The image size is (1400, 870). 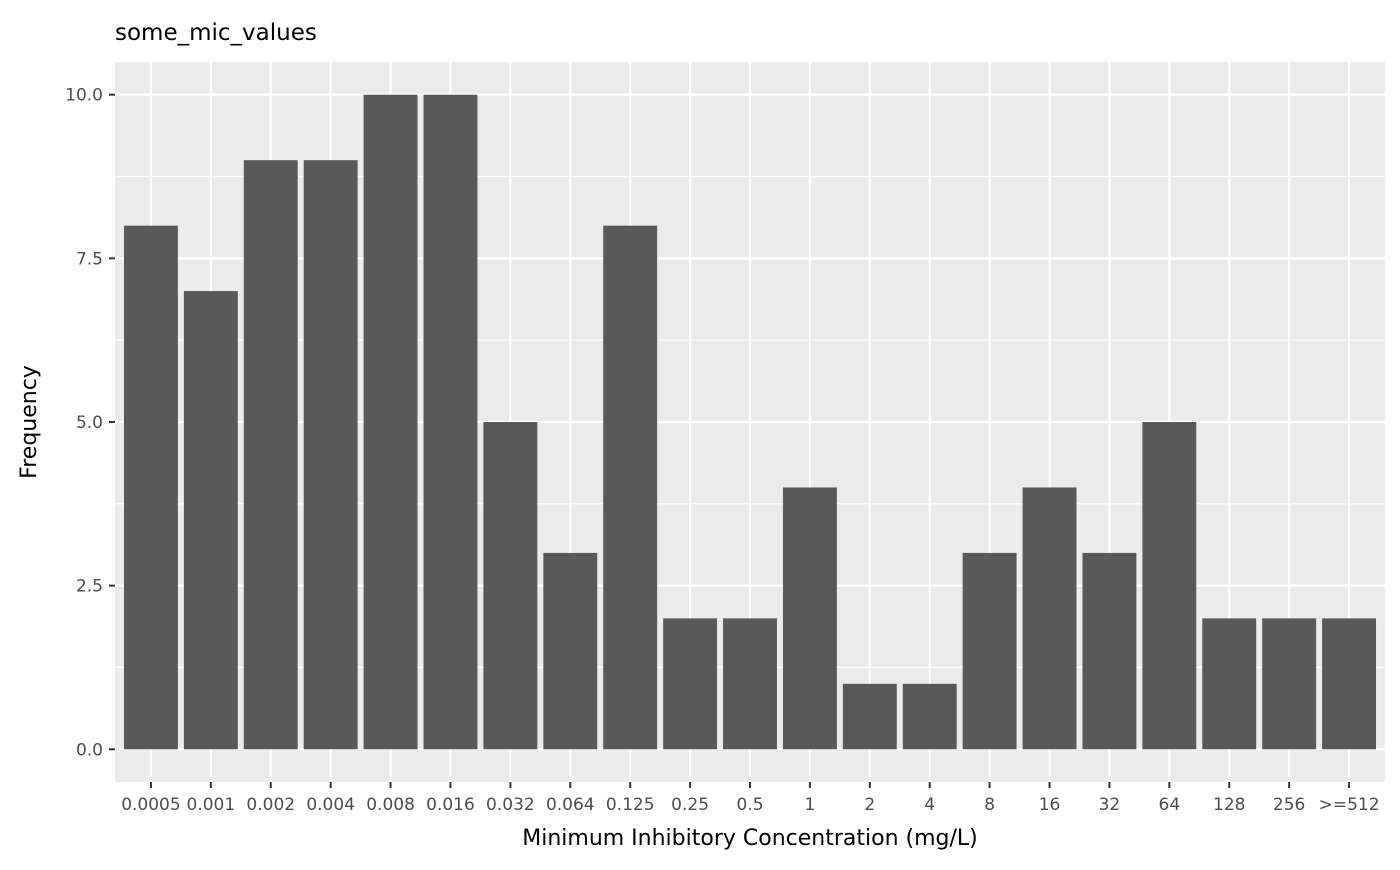 What do you see at coordinates (89, 587) in the screenshot?
I see `y-tick-label: 2.5` at bounding box center [89, 587].